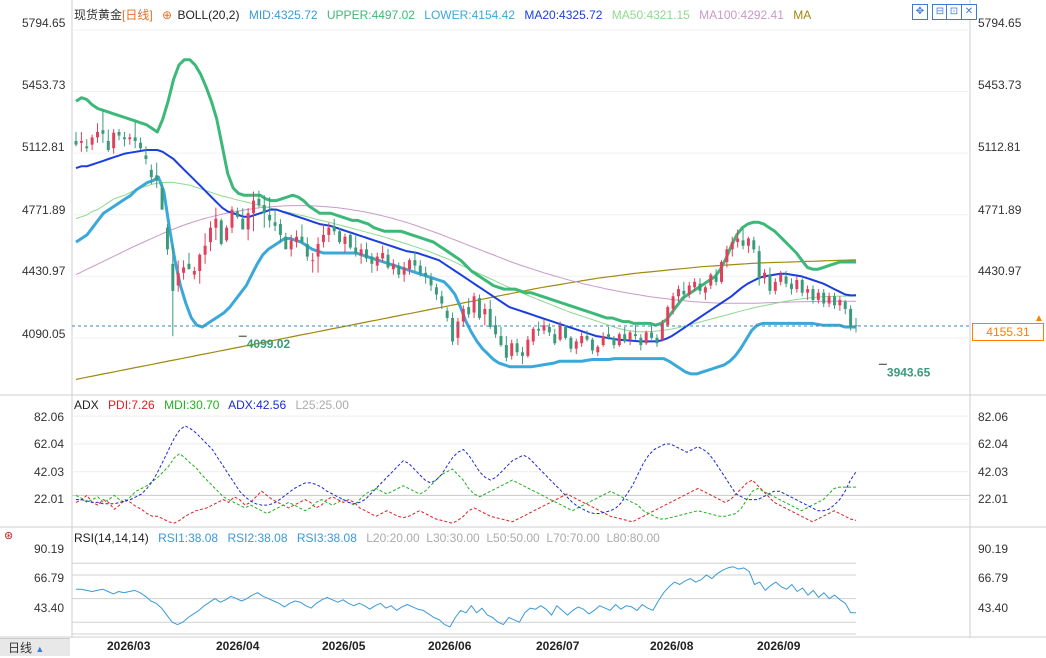 The width and height of the screenshot is (1046, 658). I want to click on panel-settings-icon: ⊛, so click(9, 536).